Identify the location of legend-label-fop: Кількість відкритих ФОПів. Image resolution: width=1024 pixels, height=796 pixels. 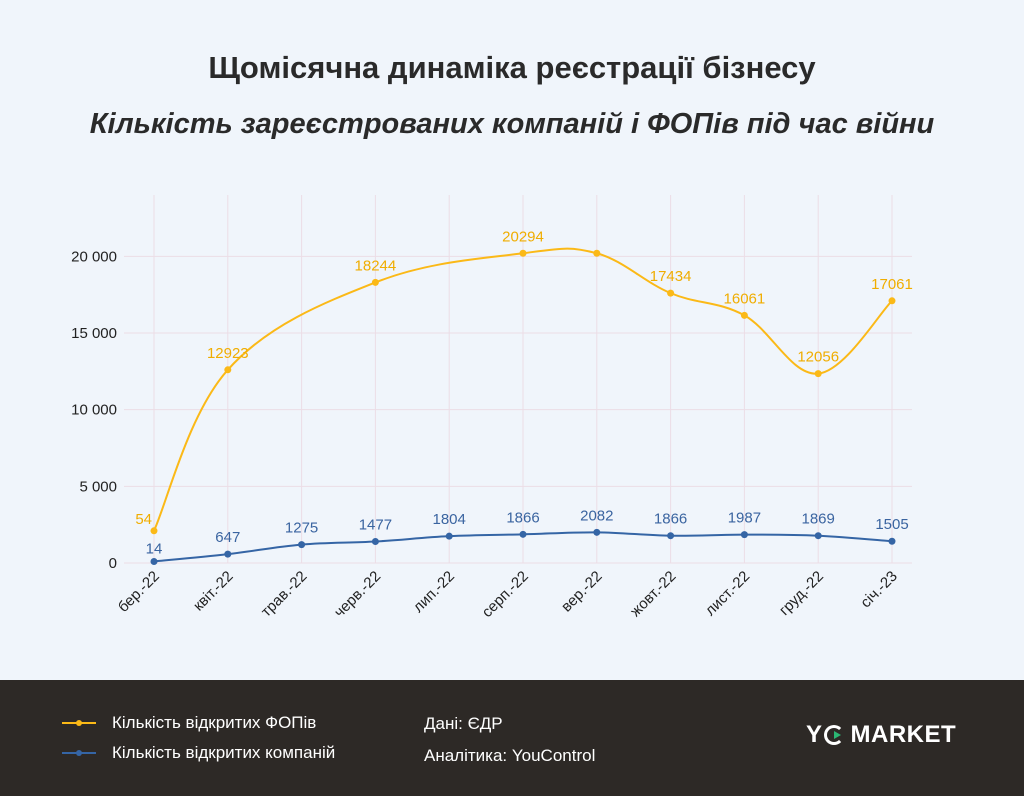
(214, 722).